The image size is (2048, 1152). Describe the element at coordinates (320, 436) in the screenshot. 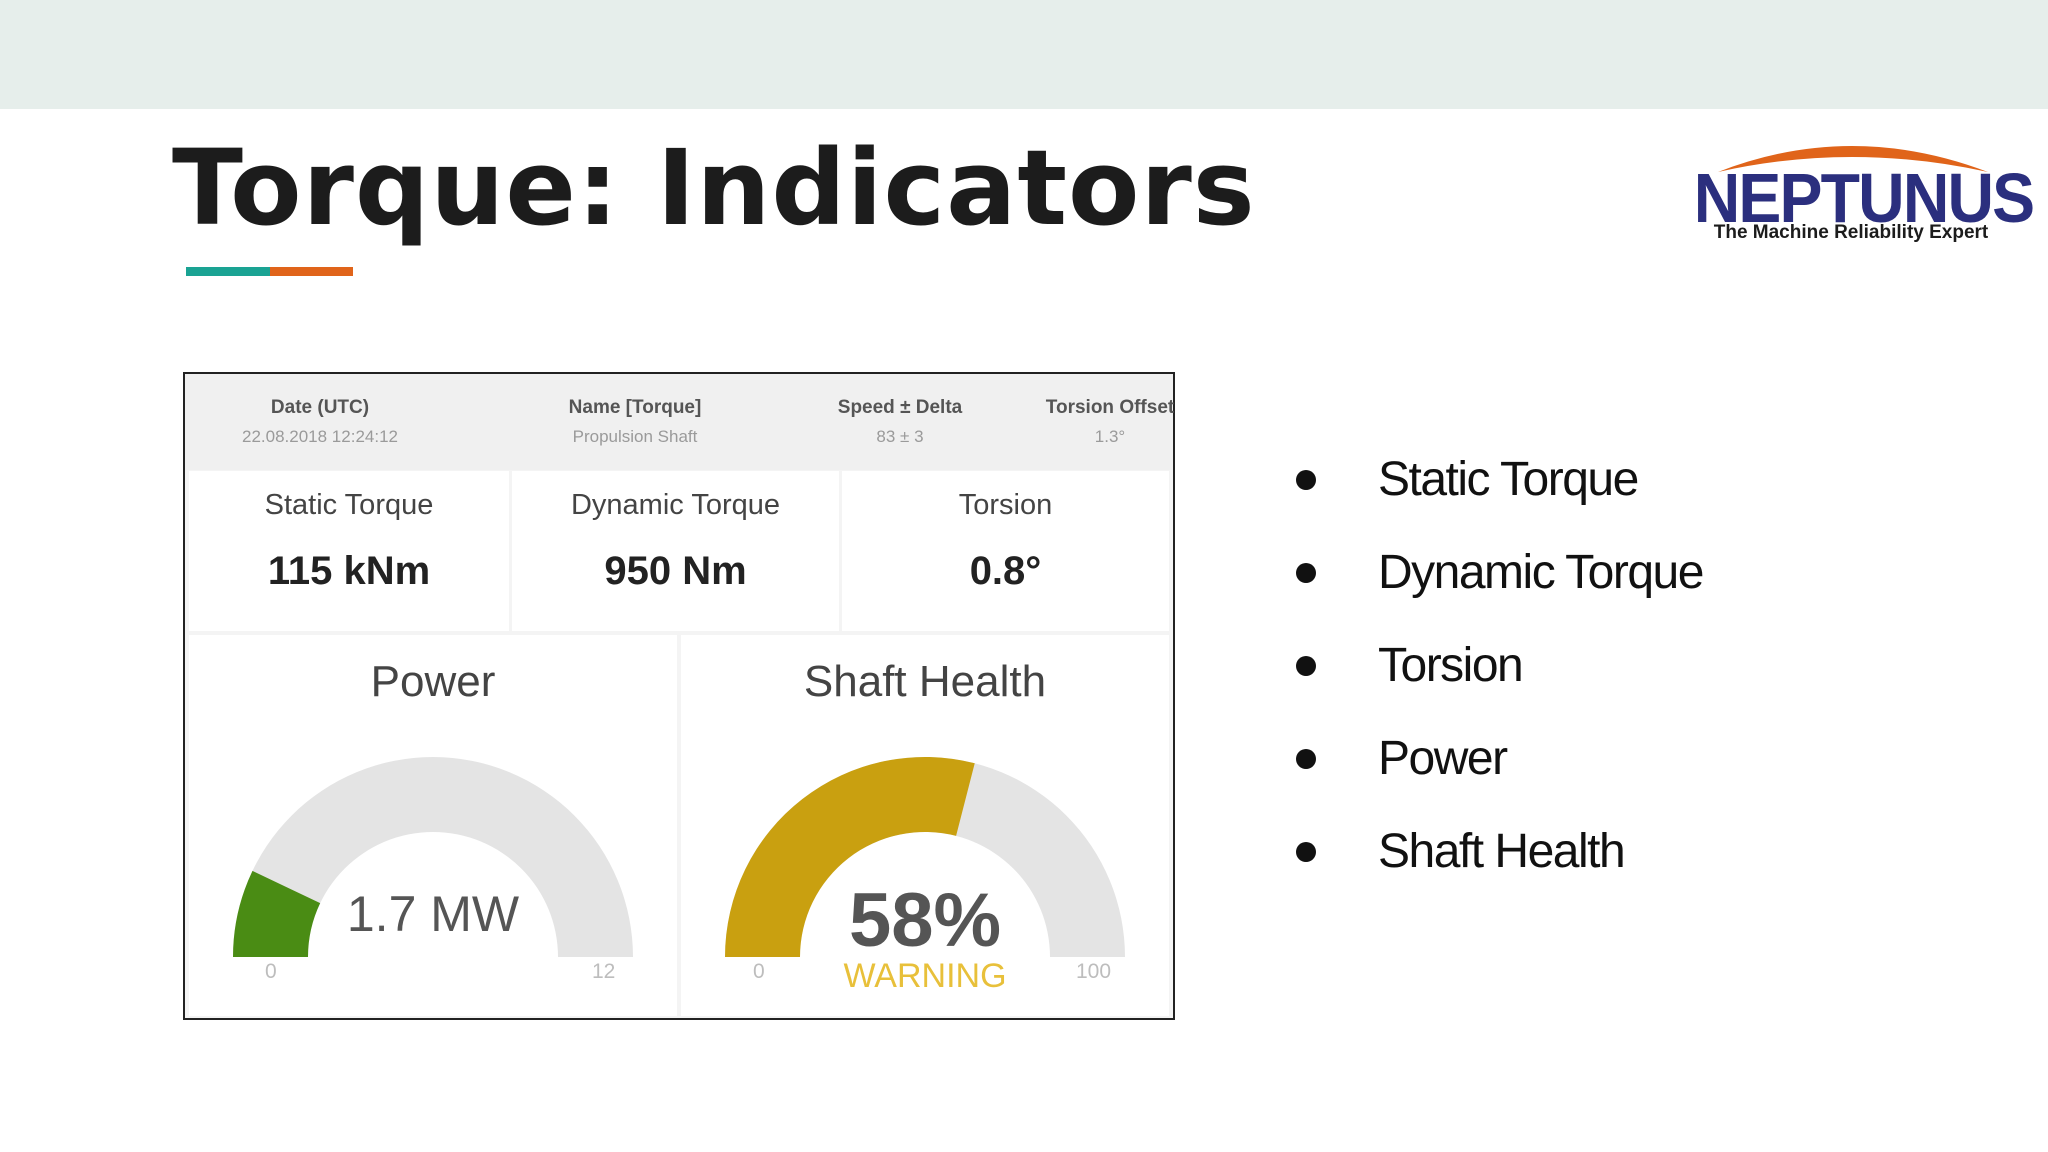

I see `header-date-value: 22.08.2018 12:24:12` at that location.